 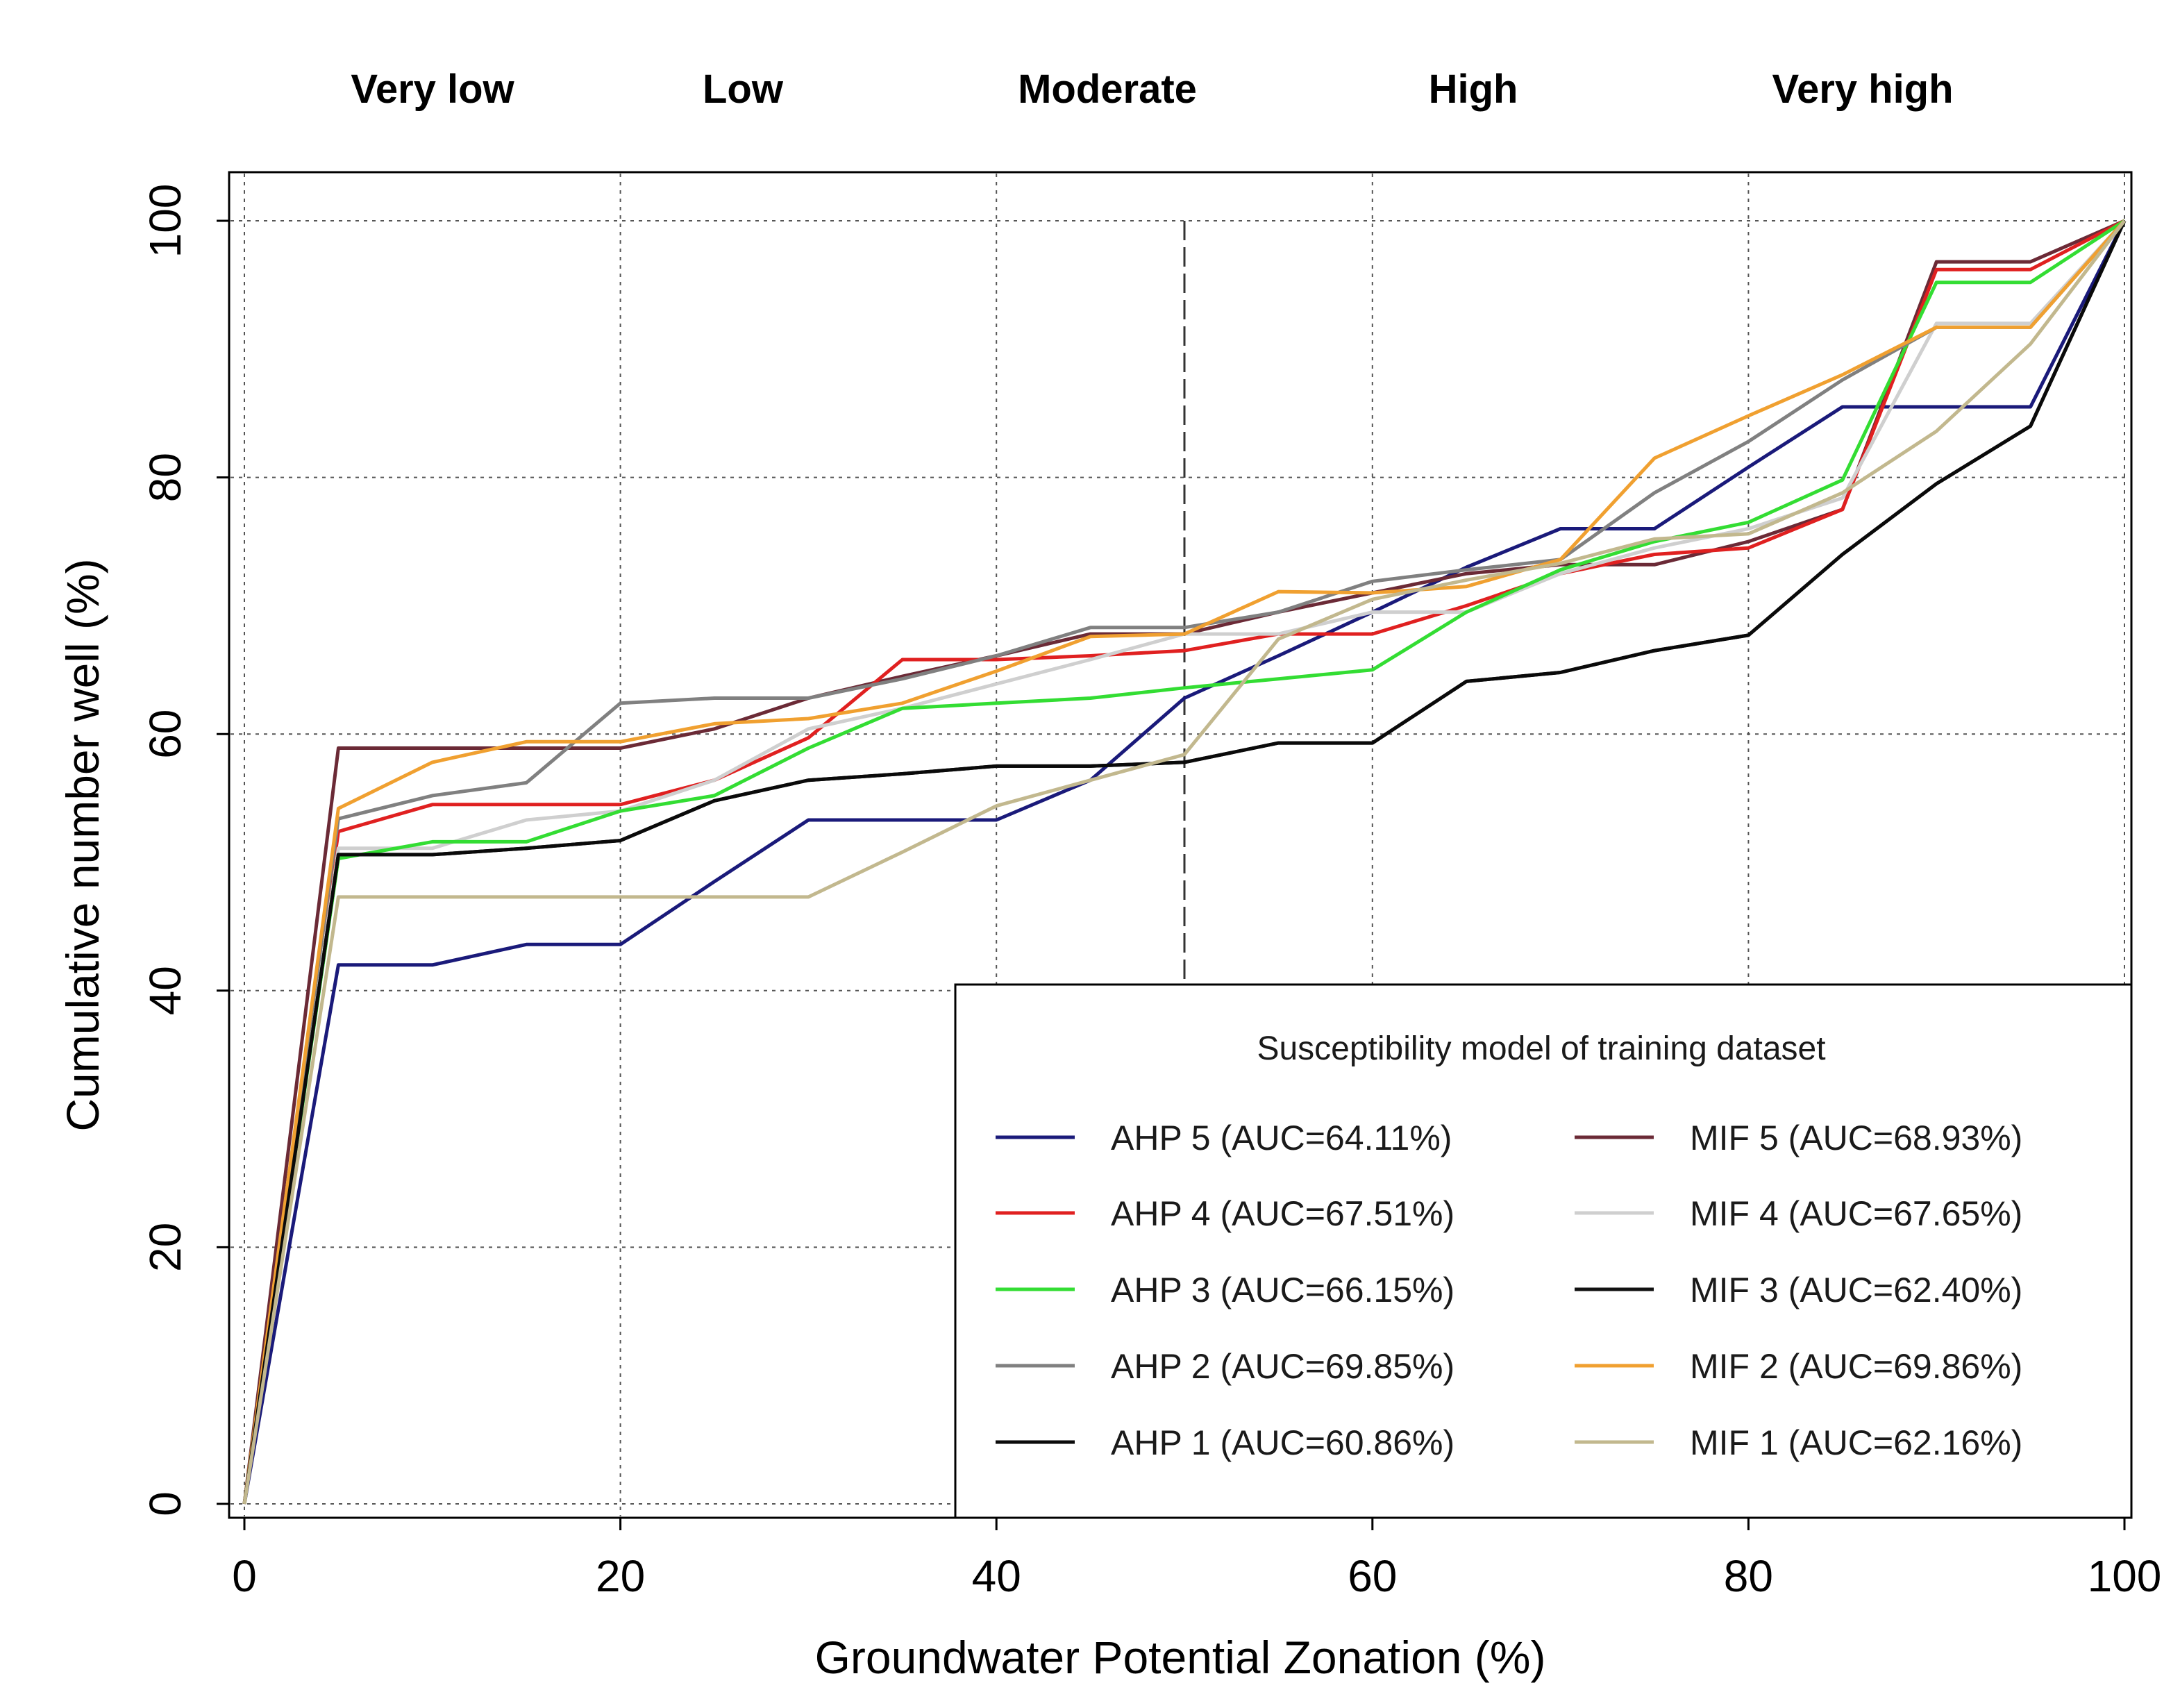 I want to click on zone-label: Moderate, so click(x=1107, y=89).